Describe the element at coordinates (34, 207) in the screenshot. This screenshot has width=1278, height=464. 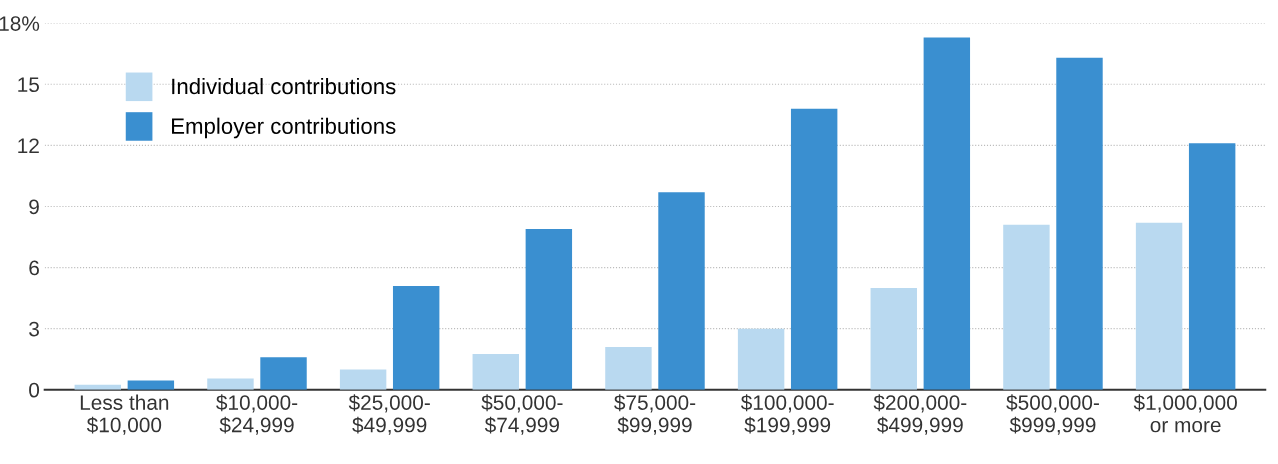
I see `y-tick-label: 9` at that location.